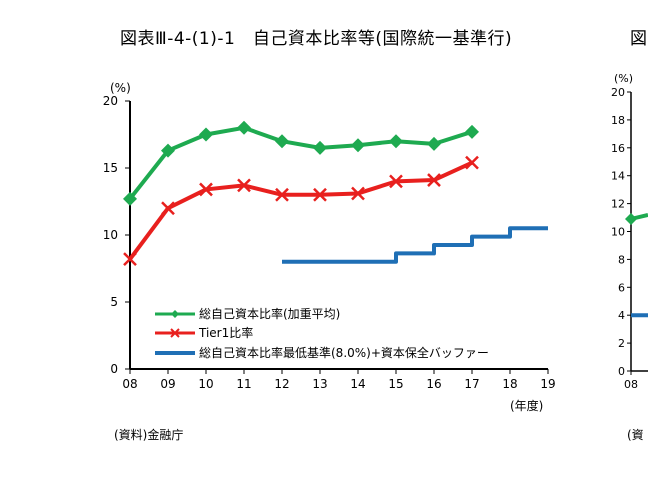 The image size is (648, 493). What do you see at coordinates (225, 332) in the screenshot?
I see `legend-label-tier1: Tier1比率` at bounding box center [225, 332].